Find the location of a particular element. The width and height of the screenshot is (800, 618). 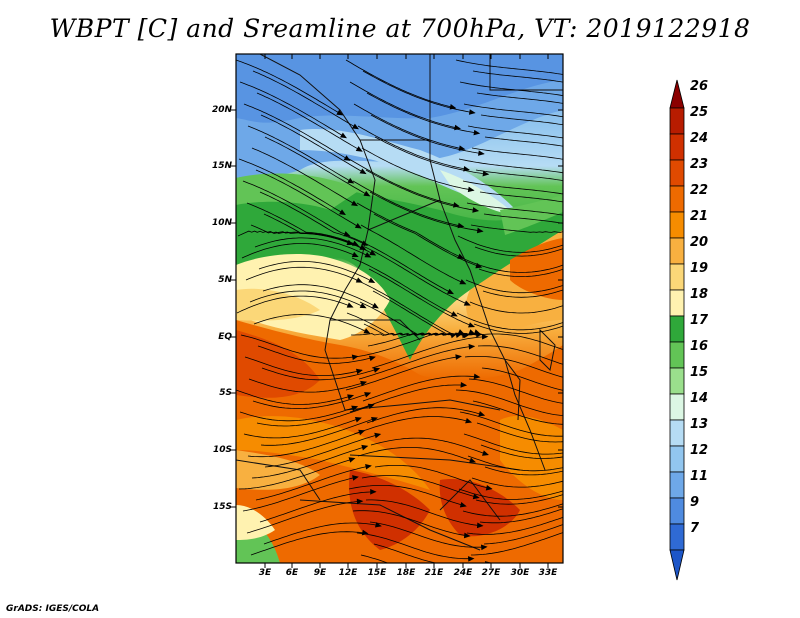

colorbar-label: 13 is located at coordinates (699, 424).